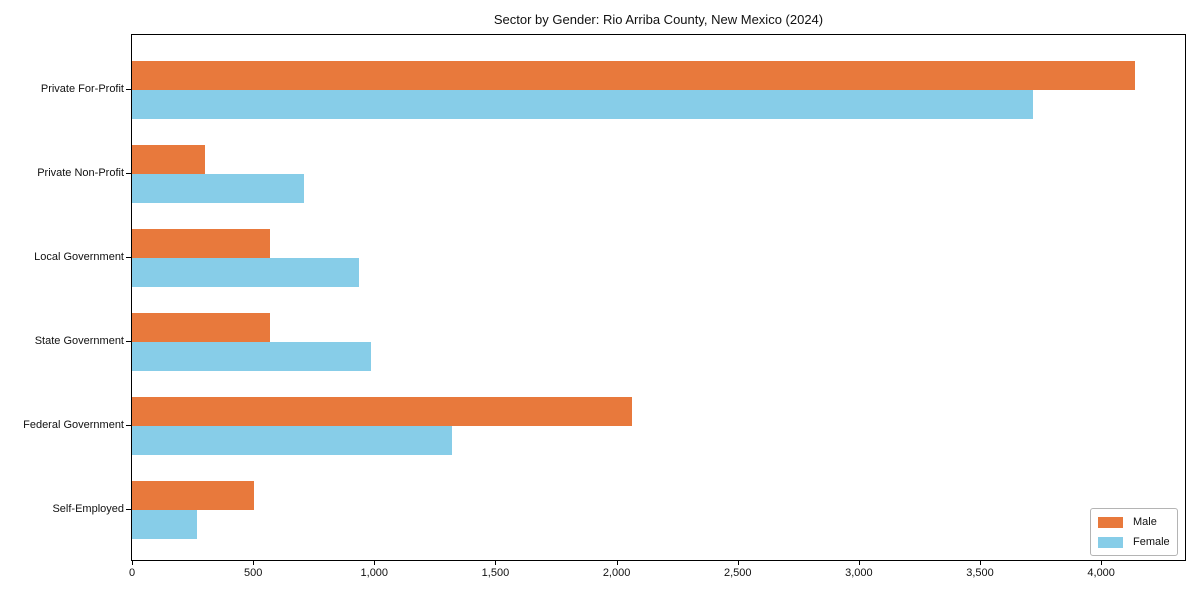 Image resolution: width=1200 pixels, height=600 pixels. Describe the element at coordinates (128, 425) in the screenshot. I see `ytick-mark-federal-government` at that location.